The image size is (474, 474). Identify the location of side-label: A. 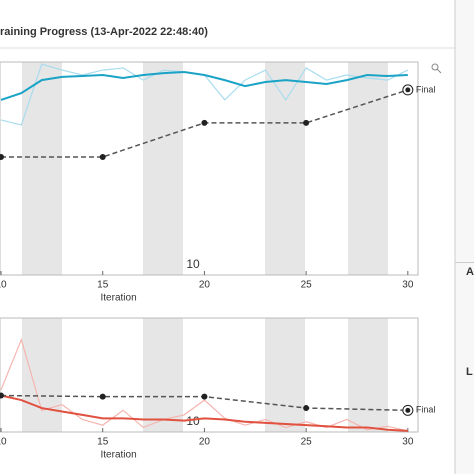
(470, 272).